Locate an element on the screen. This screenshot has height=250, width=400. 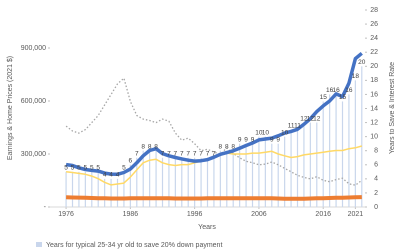
y2-axis-title: Years to Save & Interest Rate is located at coordinates (392, 108).